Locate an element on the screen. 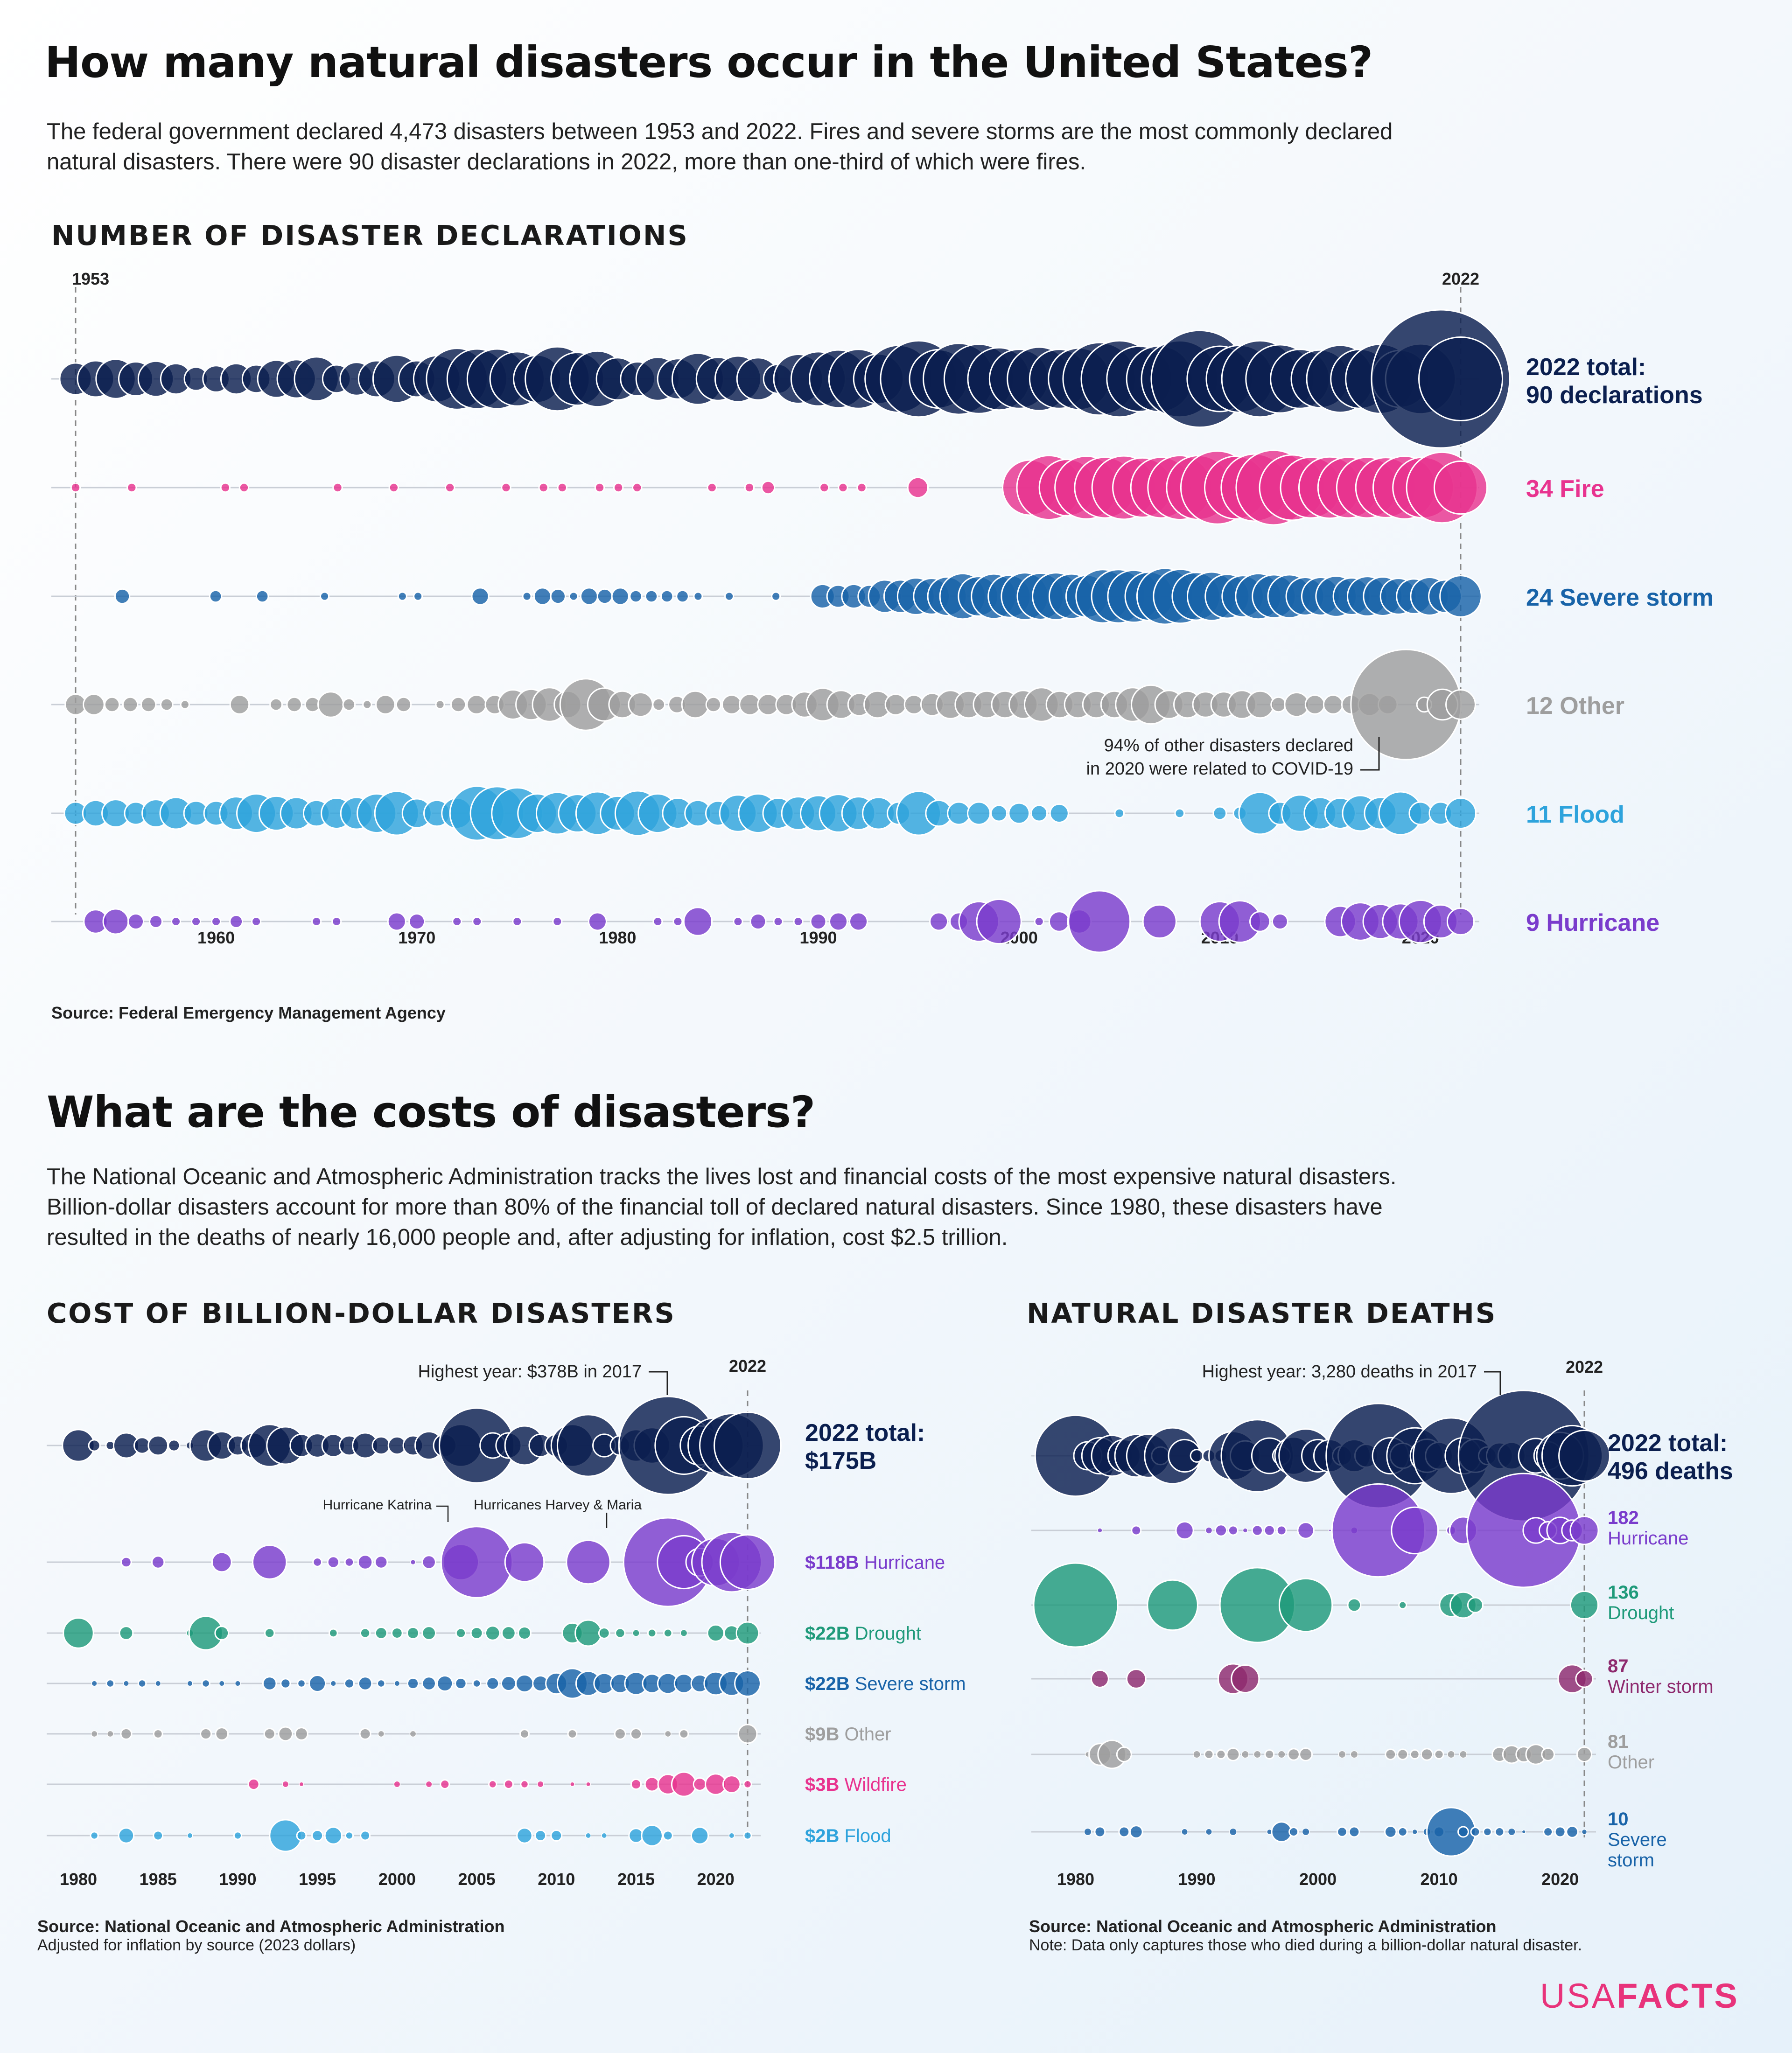 The height and width of the screenshot is (2053, 1792). annotation-highest-year: Highest year: 3,280 deaths in 2017 is located at coordinates (1339, 1372).